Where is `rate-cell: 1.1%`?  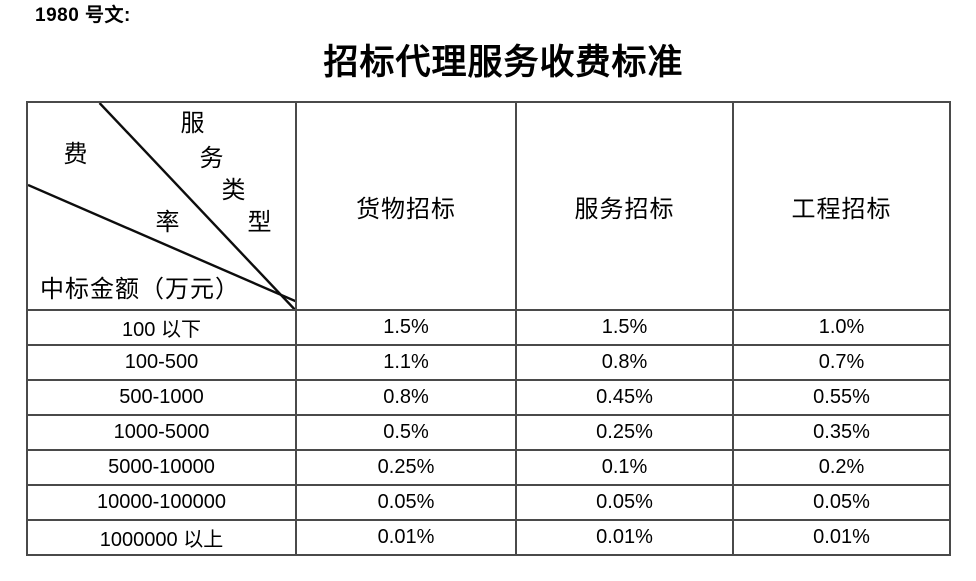 rate-cell: 1.1% is located at coordinates (406, 362).